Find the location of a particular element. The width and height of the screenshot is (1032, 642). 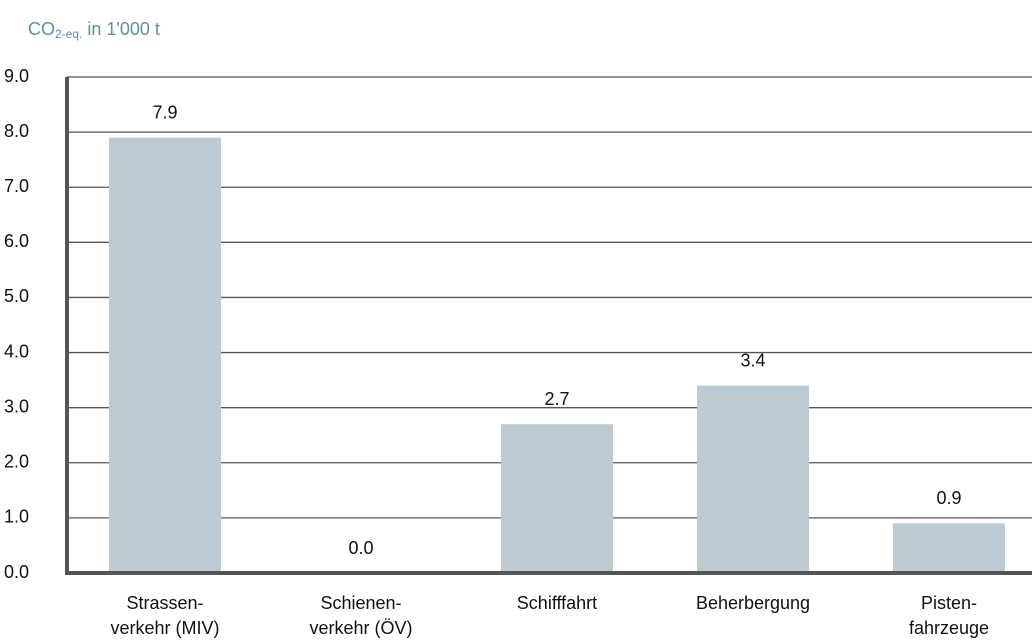

y-label-sub: 2-eq. is located at coordinates (68, 34).